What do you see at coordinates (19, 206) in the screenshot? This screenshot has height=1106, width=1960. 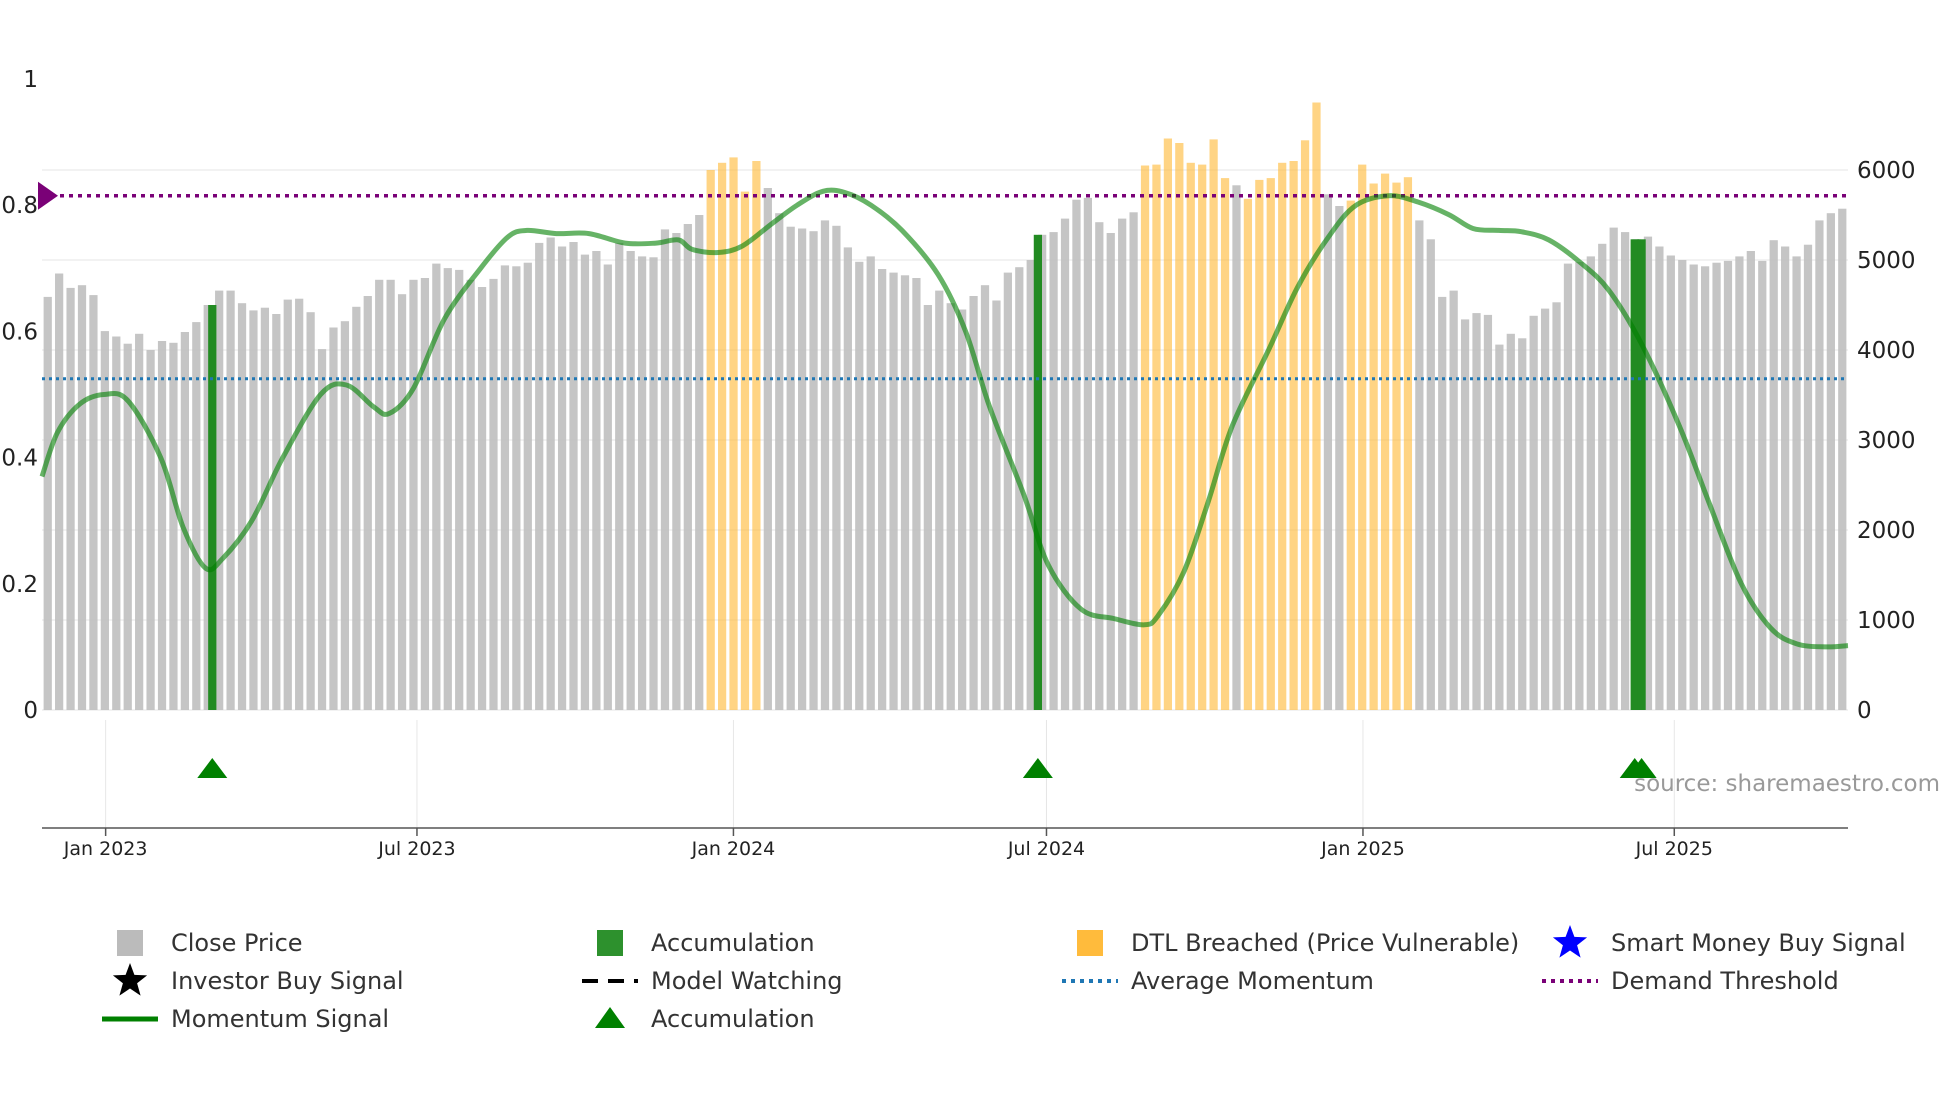 I see `left-axis-tick-label: 0.8` at bounding box center [19, 206].